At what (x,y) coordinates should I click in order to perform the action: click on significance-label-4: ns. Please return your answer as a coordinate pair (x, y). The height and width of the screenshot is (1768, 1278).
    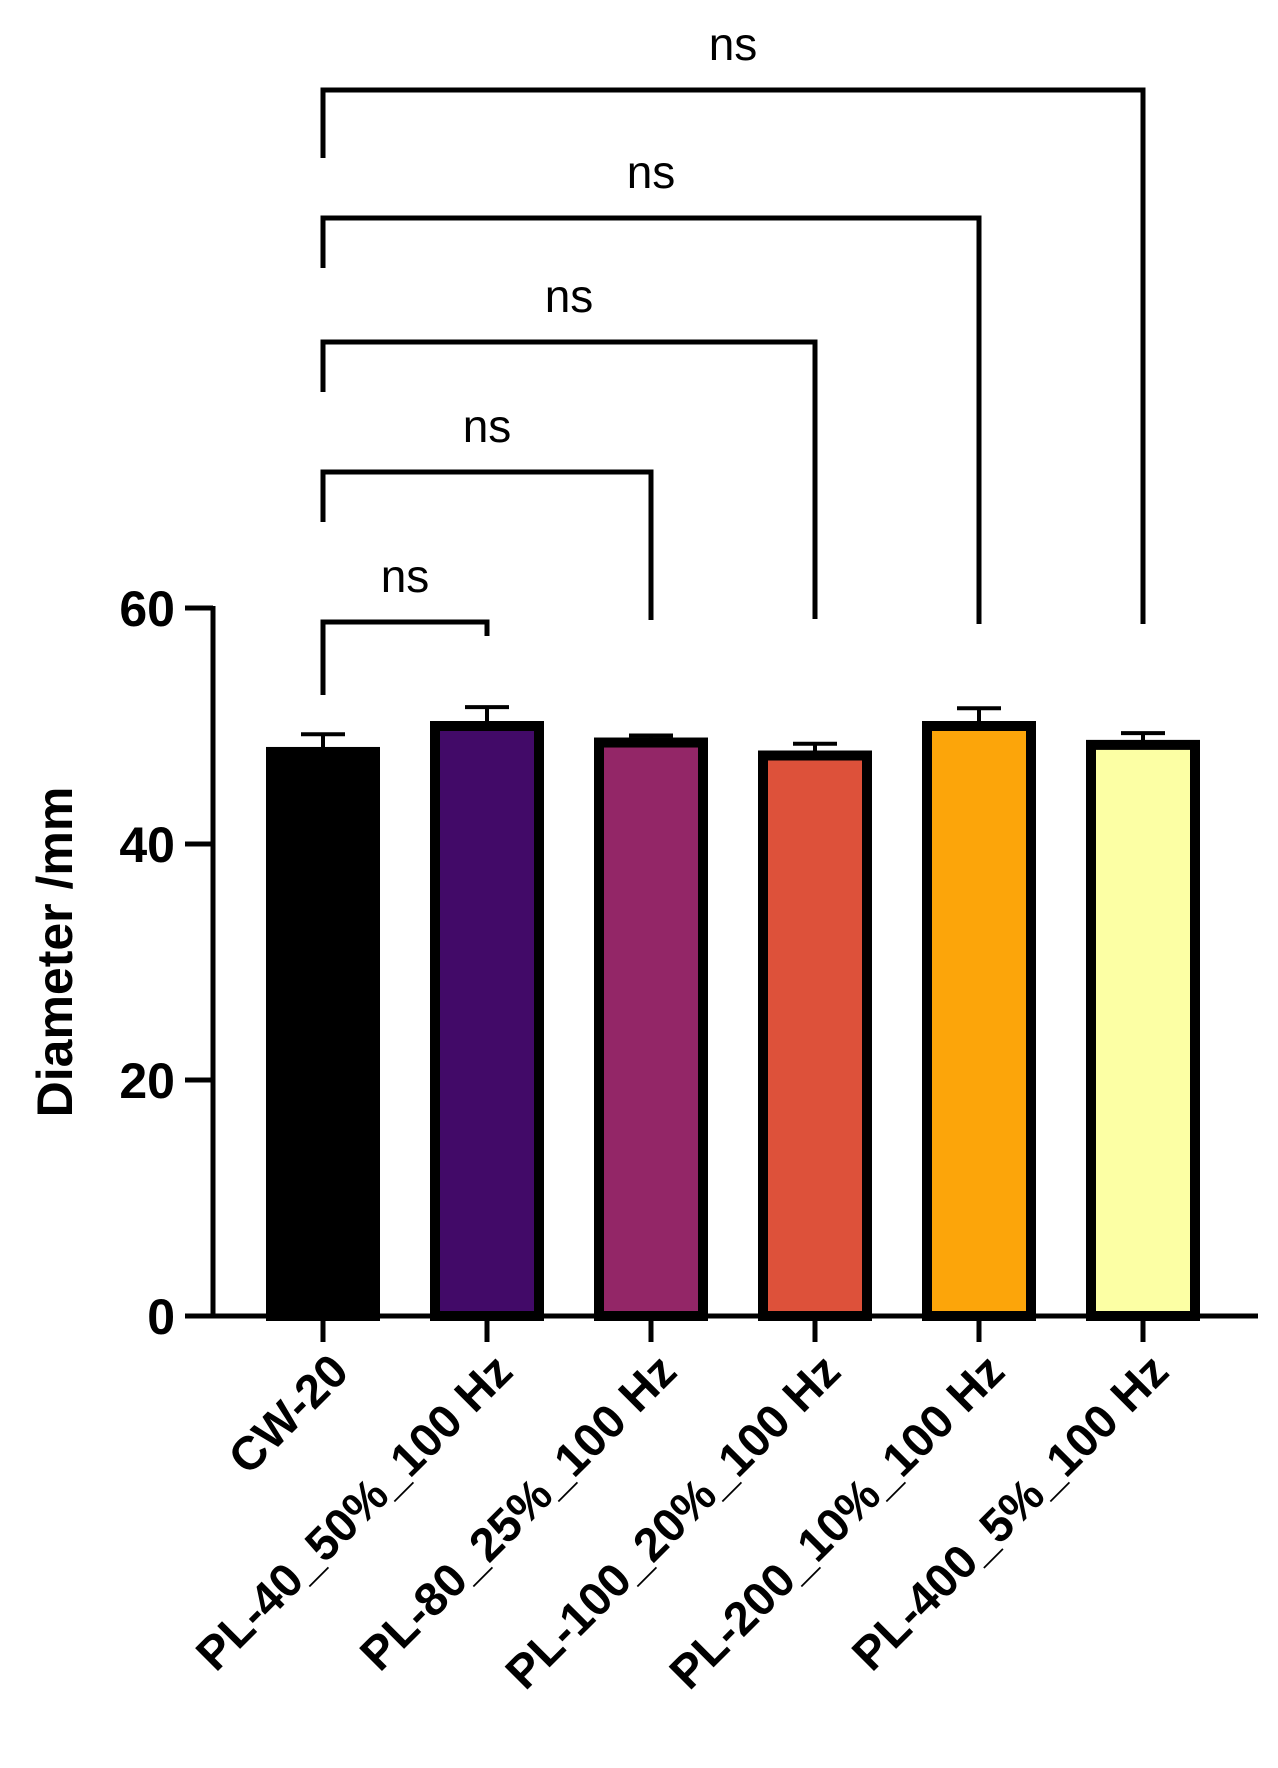
    Looking at the image, I should click on (651, 172).